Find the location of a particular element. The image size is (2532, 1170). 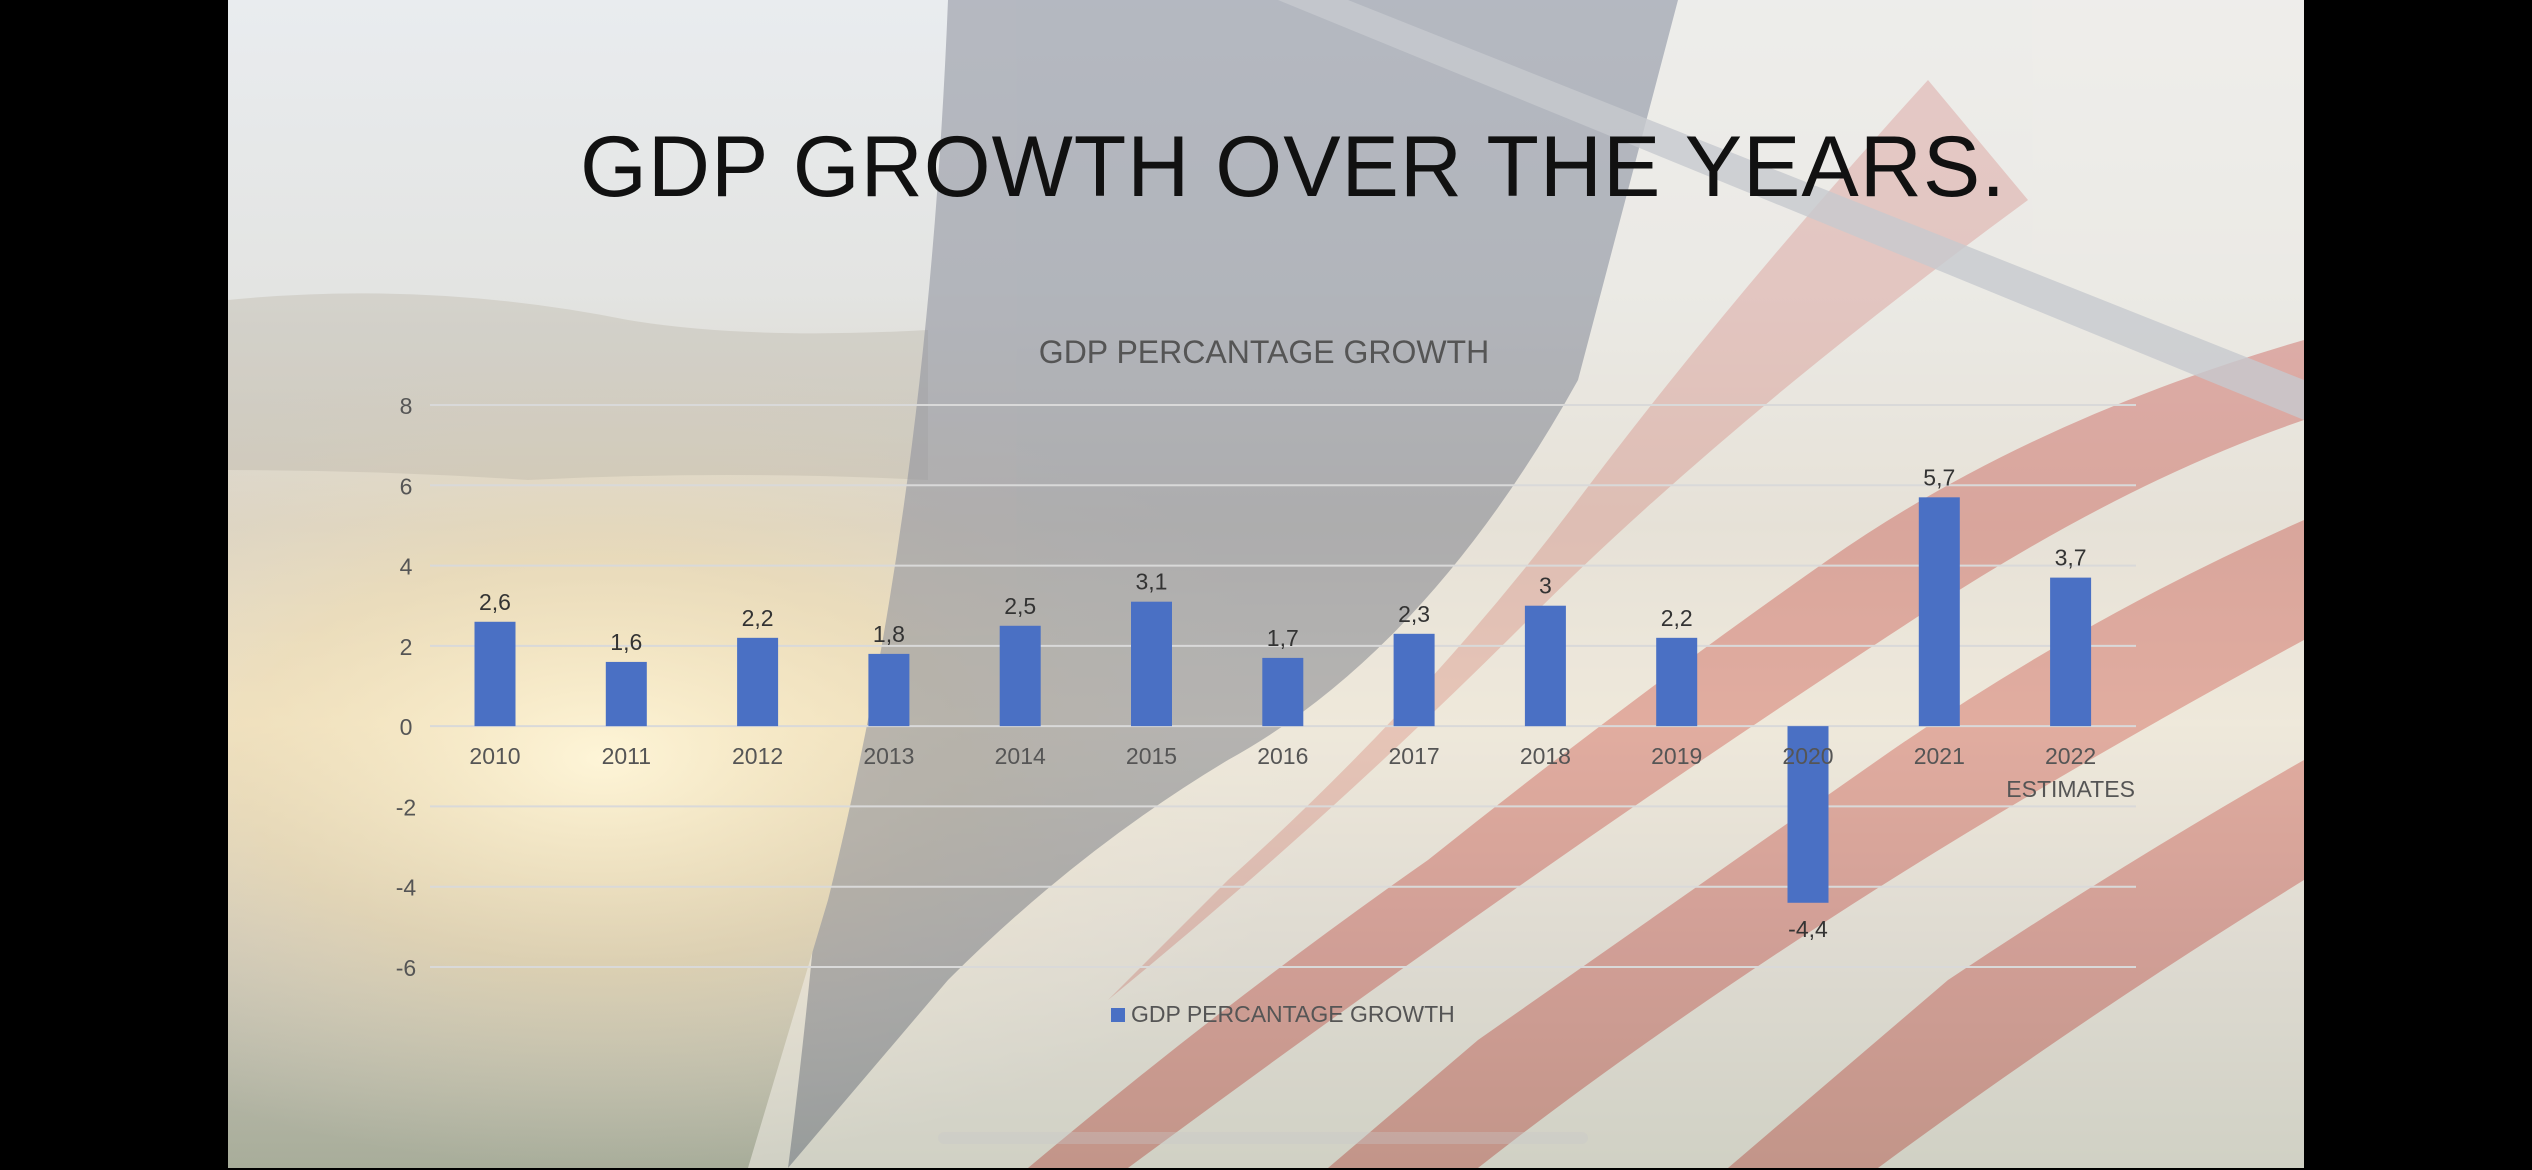

x-tick-label: 2020 is located at coordinates (1807, 756).